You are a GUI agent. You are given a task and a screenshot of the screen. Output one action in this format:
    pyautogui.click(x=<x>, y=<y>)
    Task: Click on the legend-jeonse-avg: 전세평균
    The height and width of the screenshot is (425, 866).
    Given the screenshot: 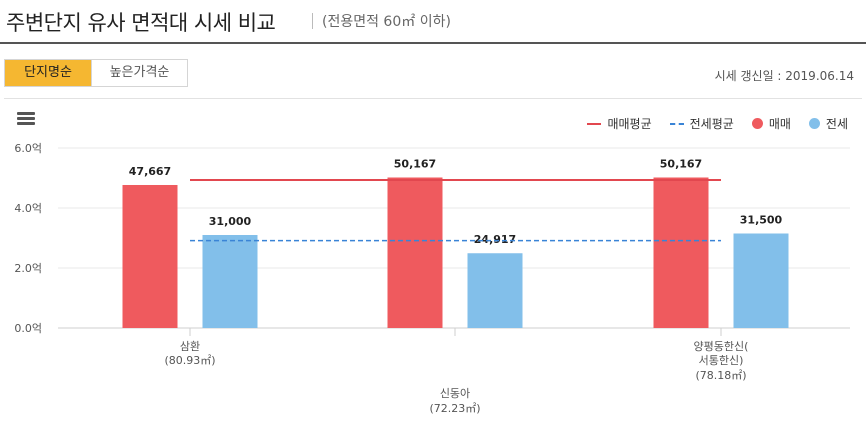 What is the action you would take?
    pyautogui.click(x=701, y=123)
    